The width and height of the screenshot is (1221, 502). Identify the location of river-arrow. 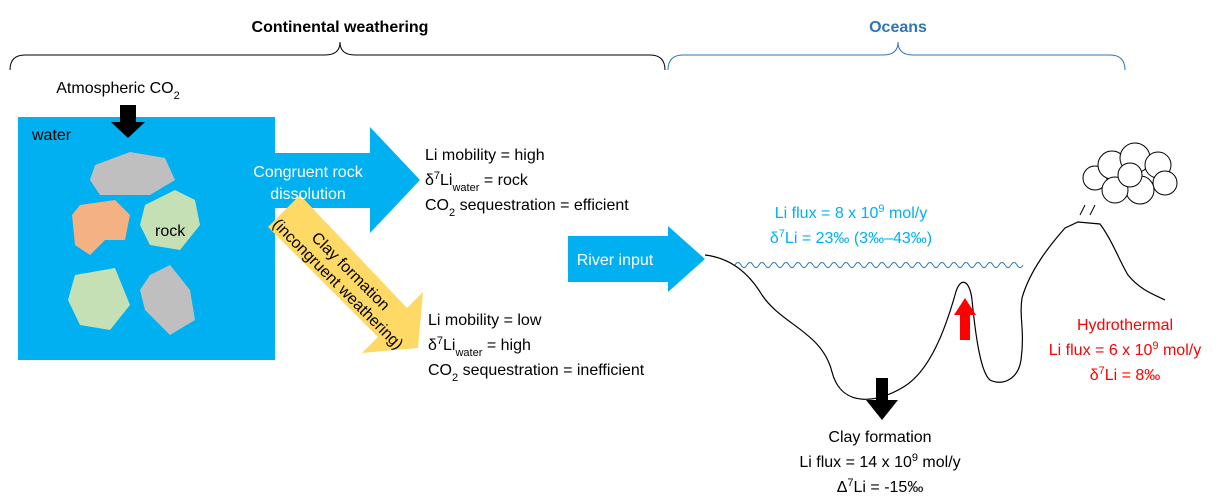
(636, 259).